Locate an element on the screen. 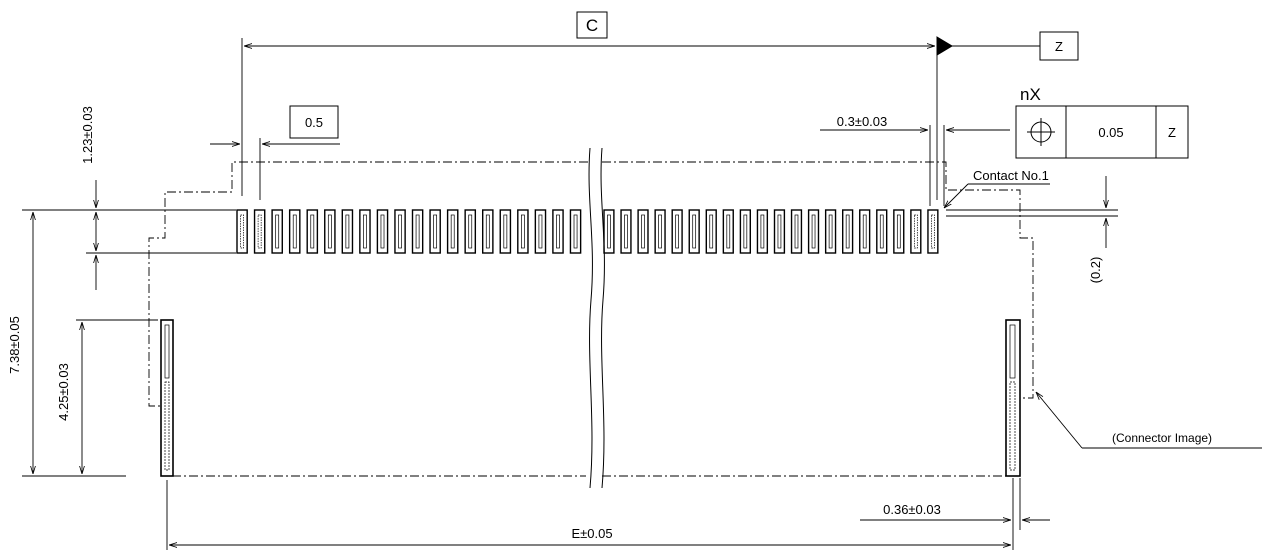 Image resolution: width=1272 pixels, height=556 pixels. position-tolerance-value: 0.05 is located at coordinates (1110, 132).